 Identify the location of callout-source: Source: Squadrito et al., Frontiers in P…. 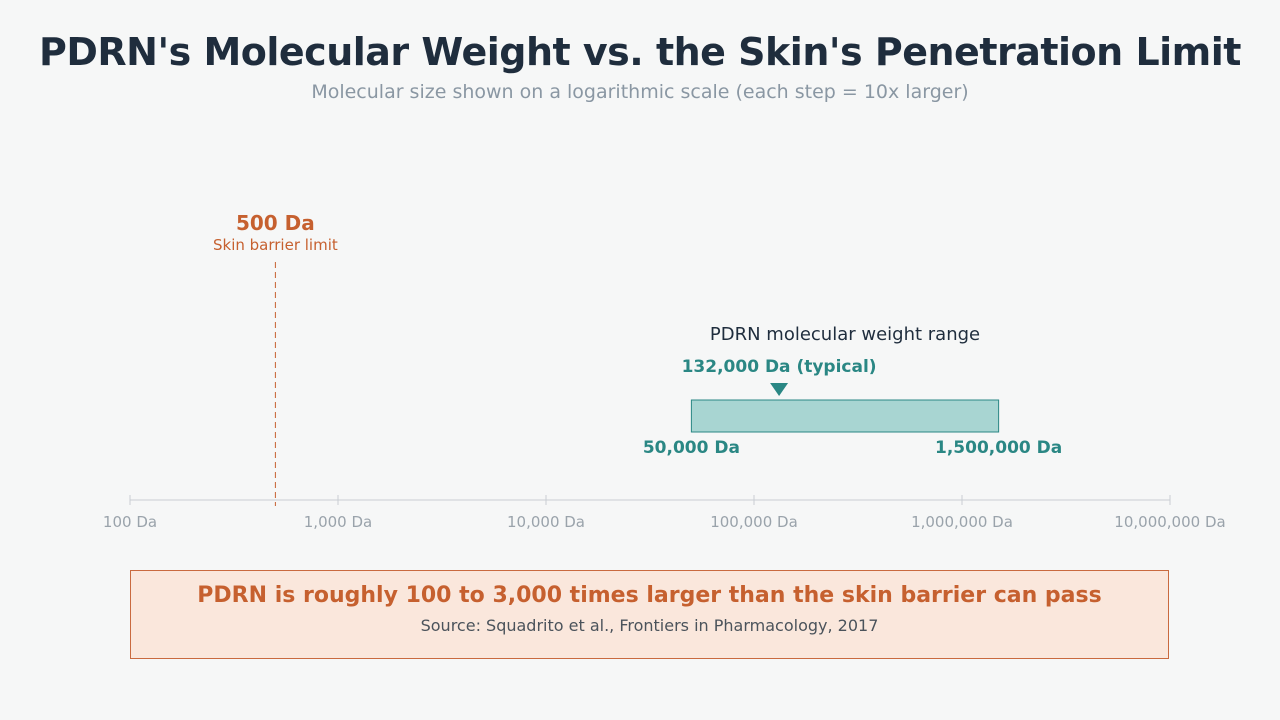
(649, 625).